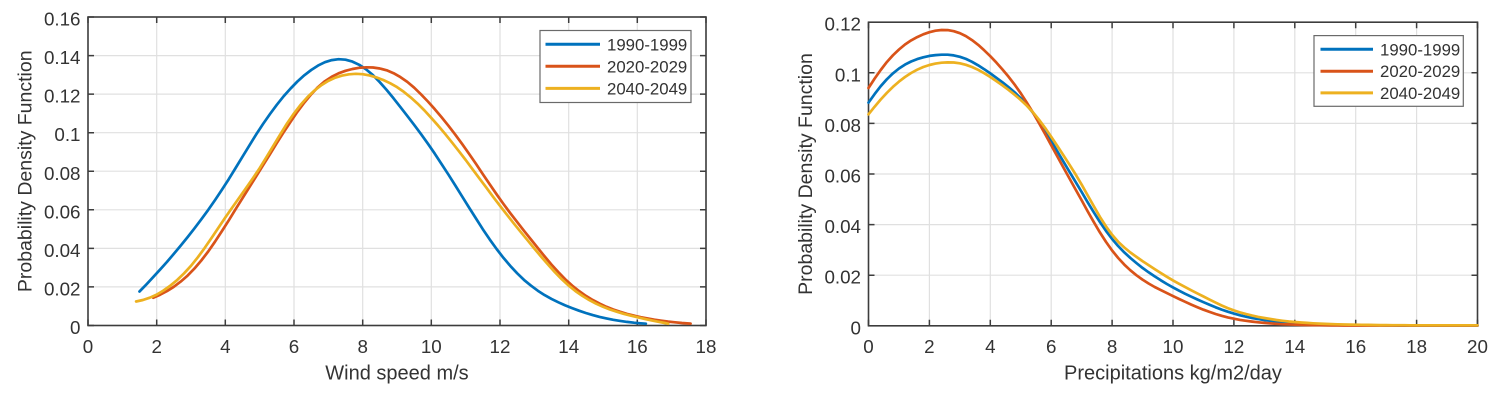  What do you see at coordinates (1173, 374) in the screenshot?
I see `svg-text: Precipitations kg/m2/day` at bounding box center [1173, 374].